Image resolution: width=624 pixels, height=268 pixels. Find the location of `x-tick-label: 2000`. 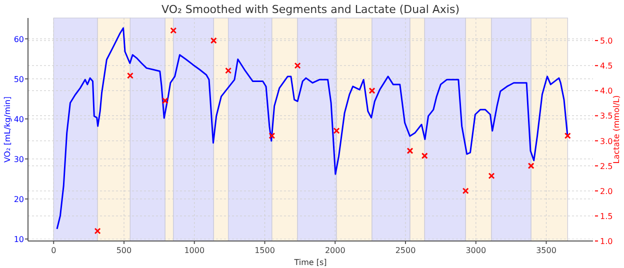

x-tick-label: 2000 is located at coordinates (335, 250).